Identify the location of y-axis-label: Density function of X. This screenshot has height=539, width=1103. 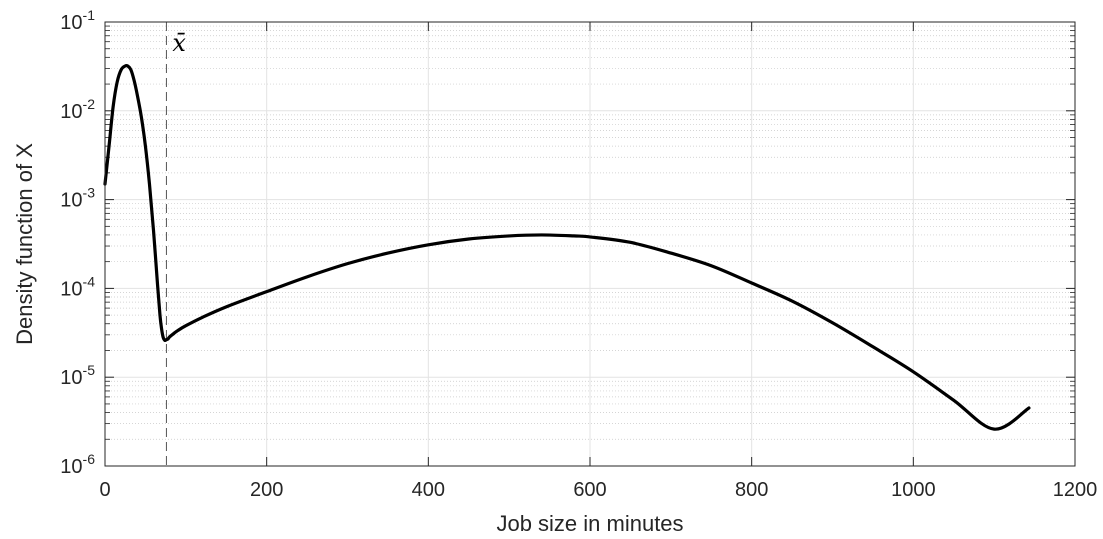
(24, 244).